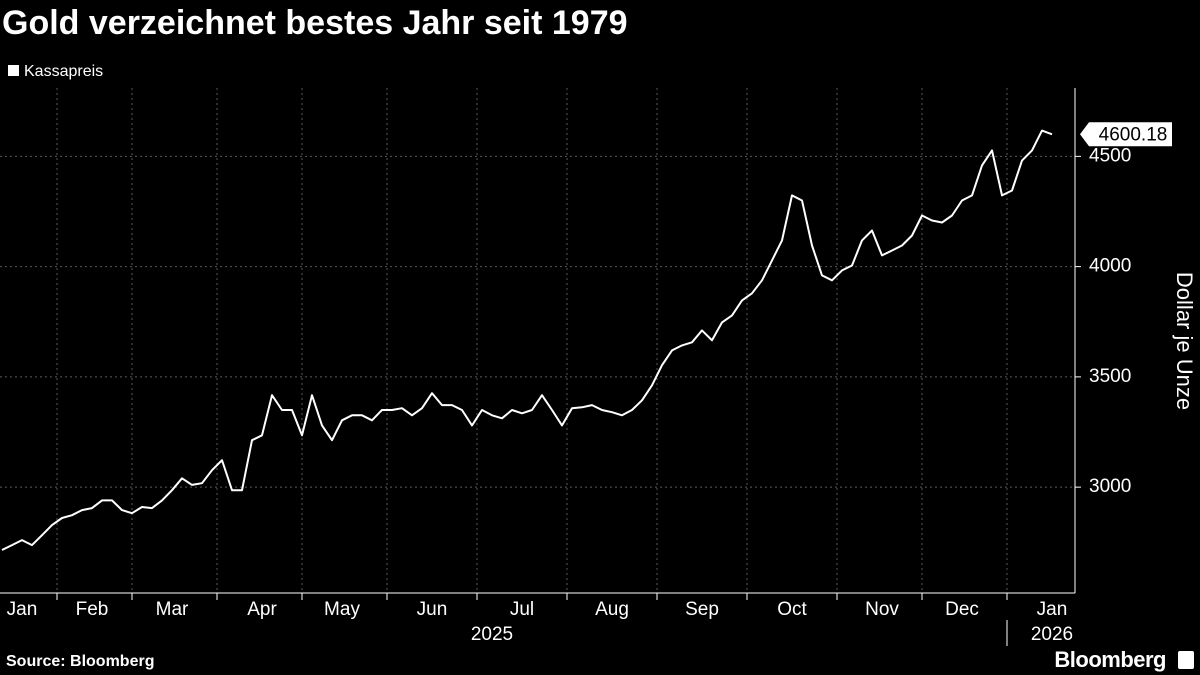 The image size is (1200, 675). I want to click on x-tick-label: Mar, so click(172, 609).